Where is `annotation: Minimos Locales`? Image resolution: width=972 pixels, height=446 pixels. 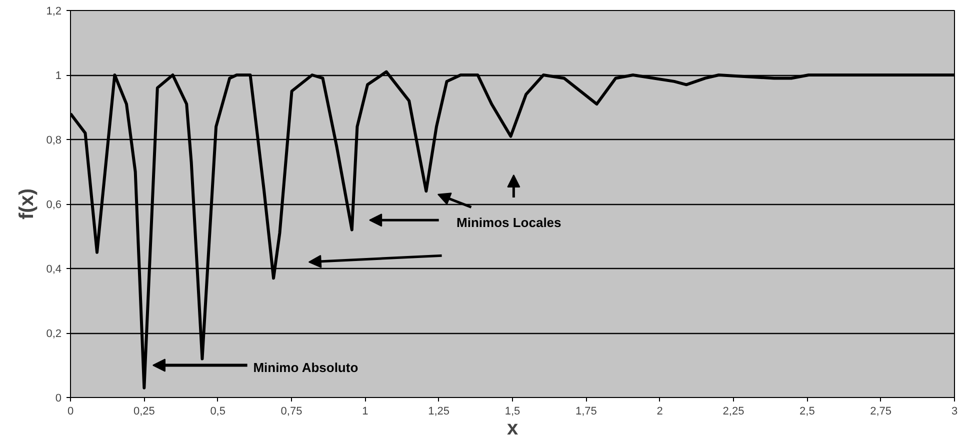 annotation: Minimos Locales is located at coordinates (509, 222).